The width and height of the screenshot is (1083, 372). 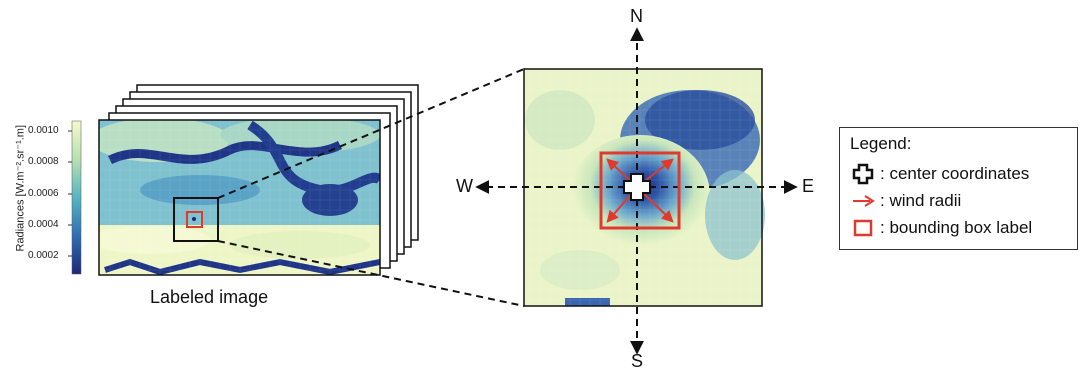 I want to click on legend-center-label: : center coordinates, so click(x=955, y=173).